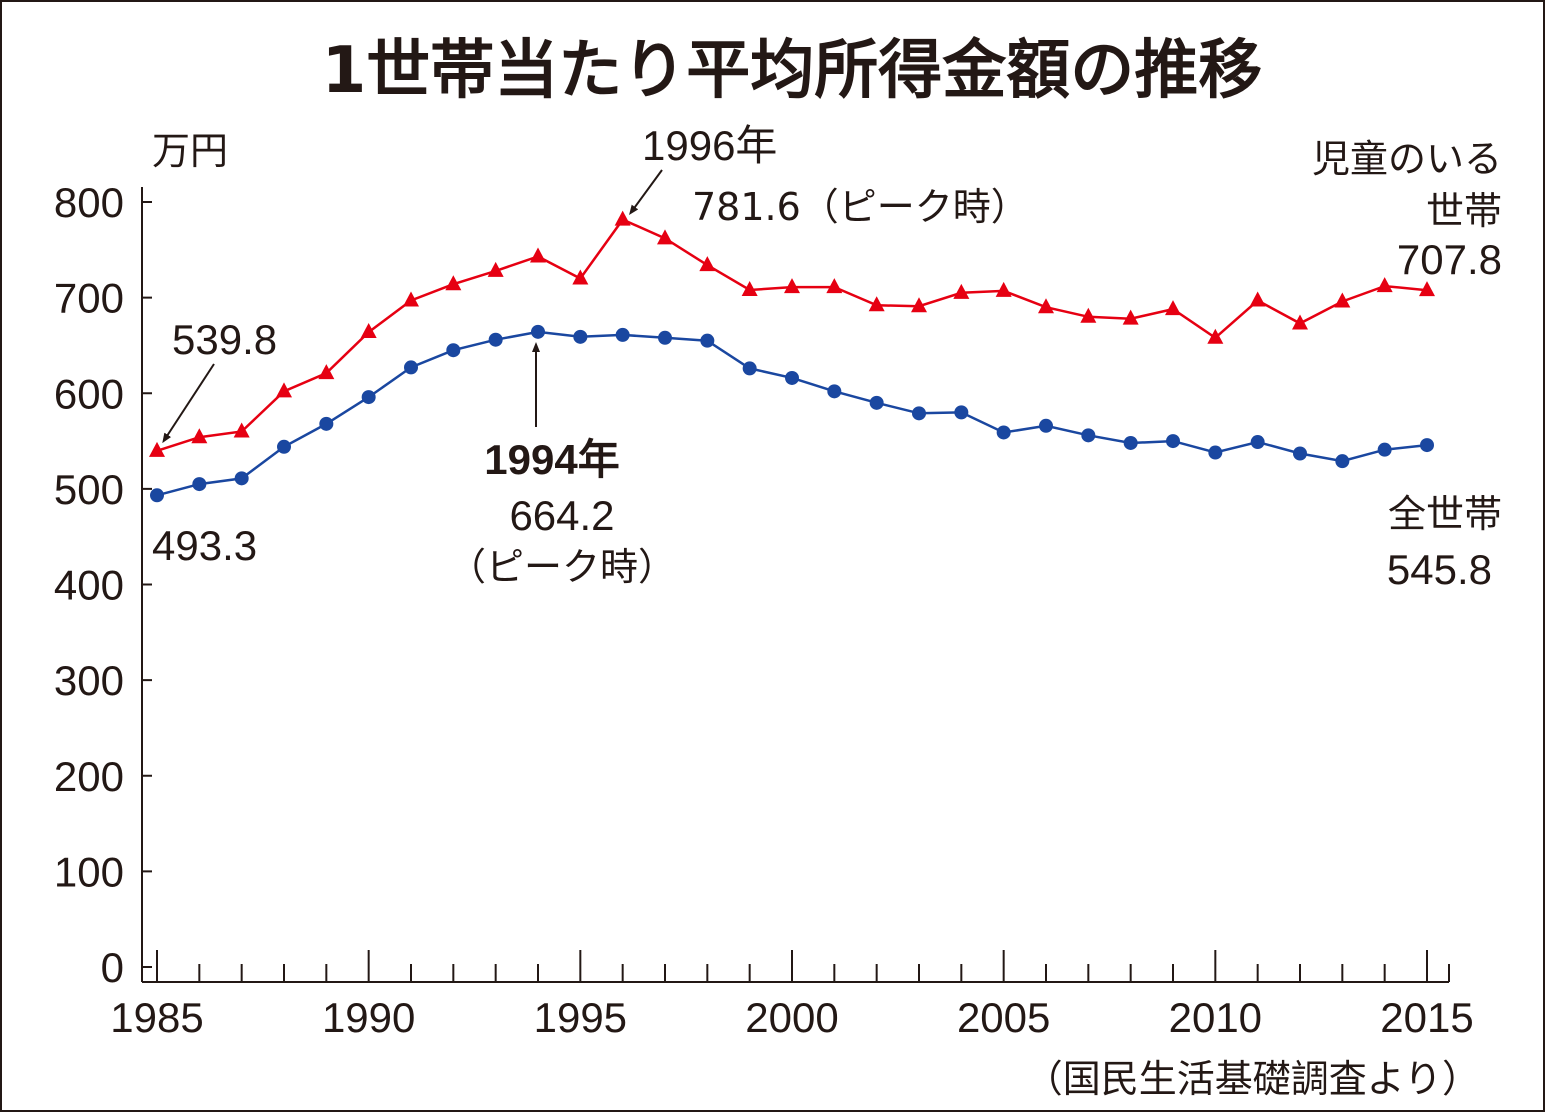 The width and height of the screenshot is (1545, 1114). Describe the element at coordinates (224, 339) in the screenshot. I see `annotation-start-children: 539.8` at that location.